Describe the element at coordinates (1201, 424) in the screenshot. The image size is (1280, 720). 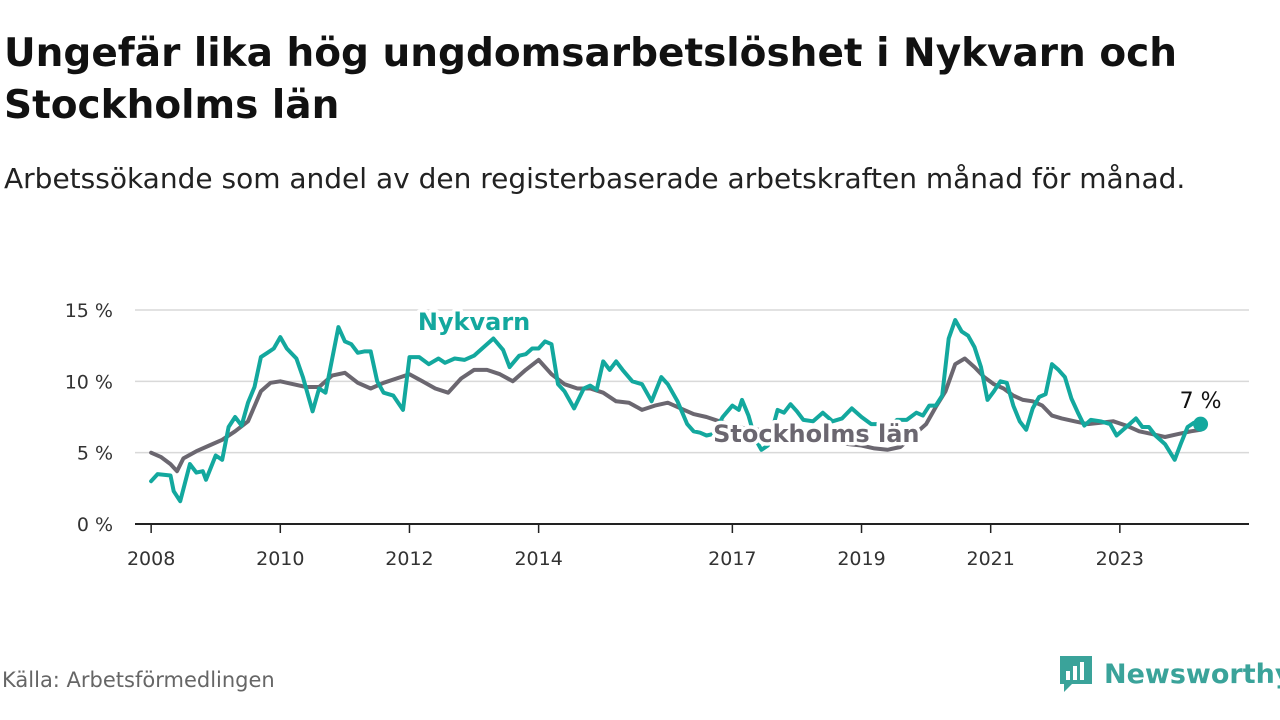
I see `end-point-marker` at that location.